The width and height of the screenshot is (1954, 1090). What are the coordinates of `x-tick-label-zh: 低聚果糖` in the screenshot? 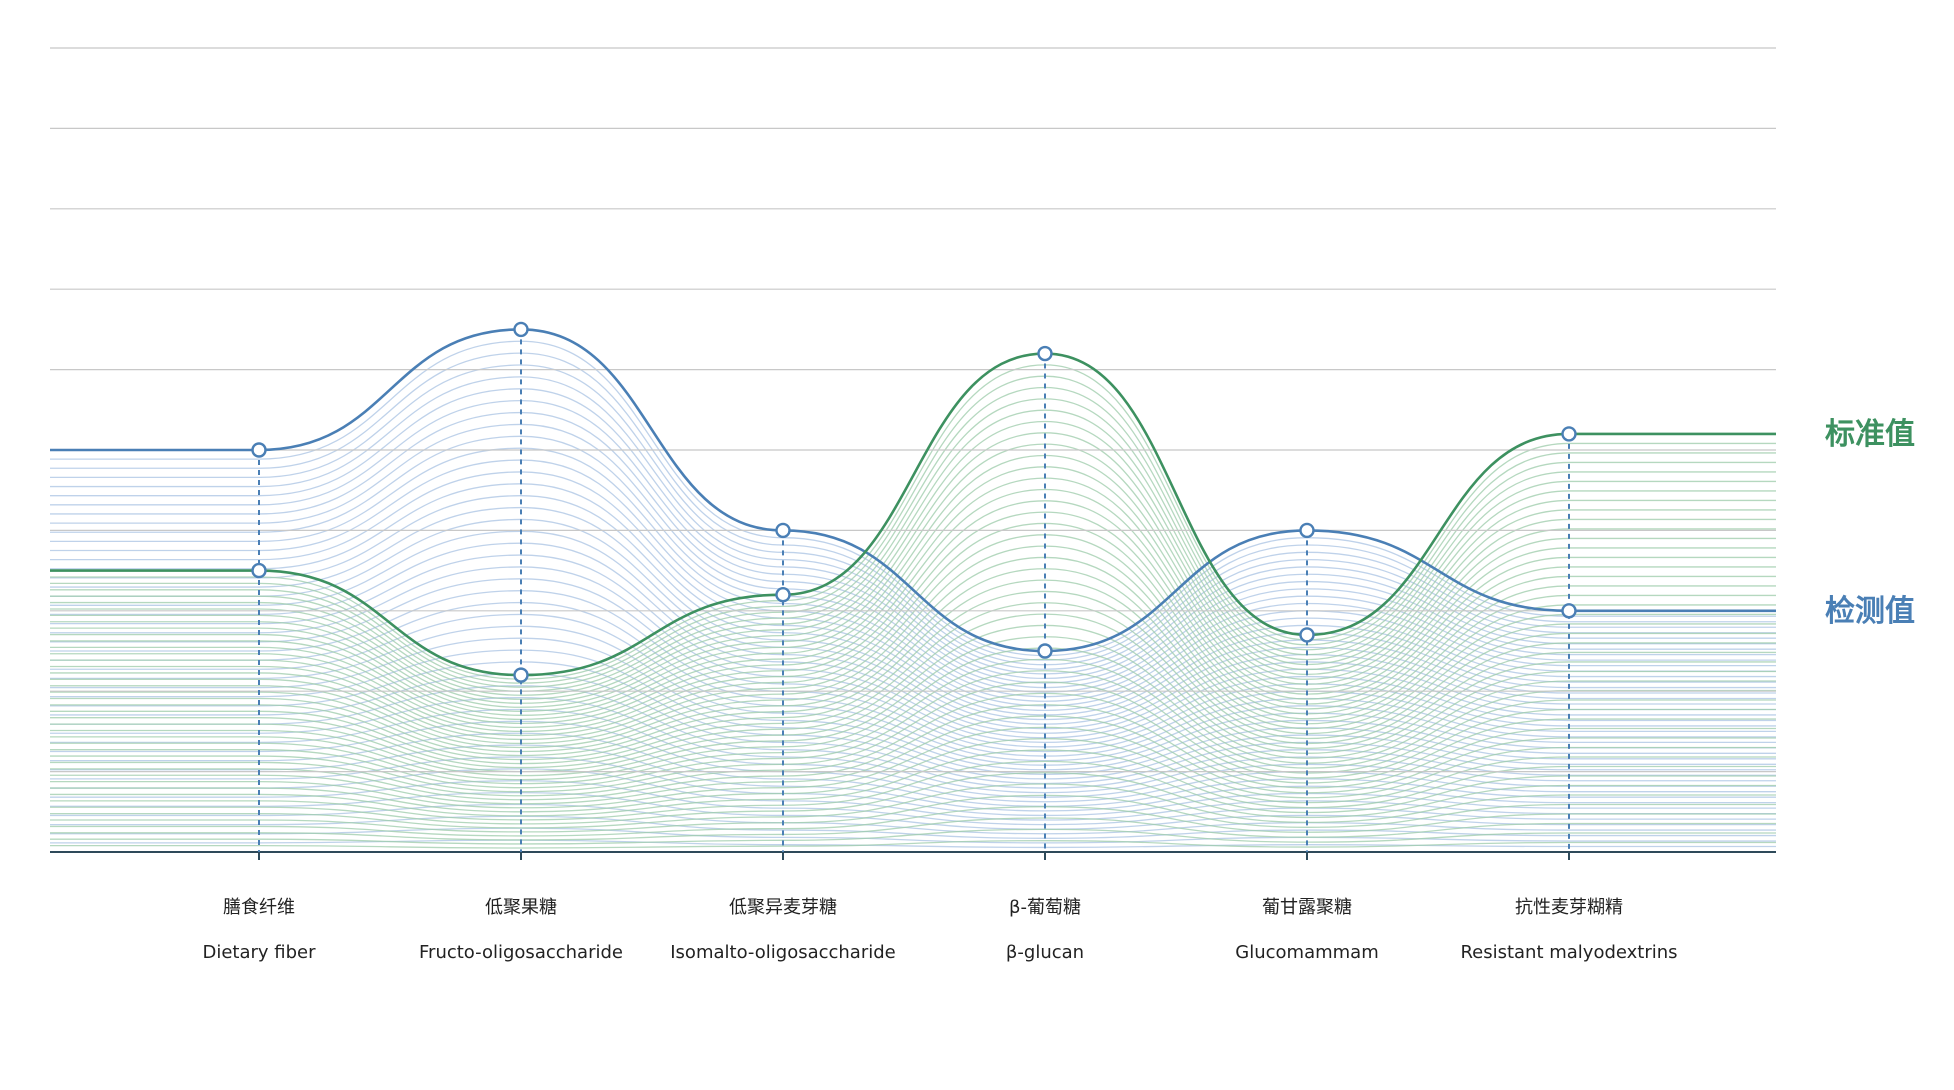 It's located at (521, 907).